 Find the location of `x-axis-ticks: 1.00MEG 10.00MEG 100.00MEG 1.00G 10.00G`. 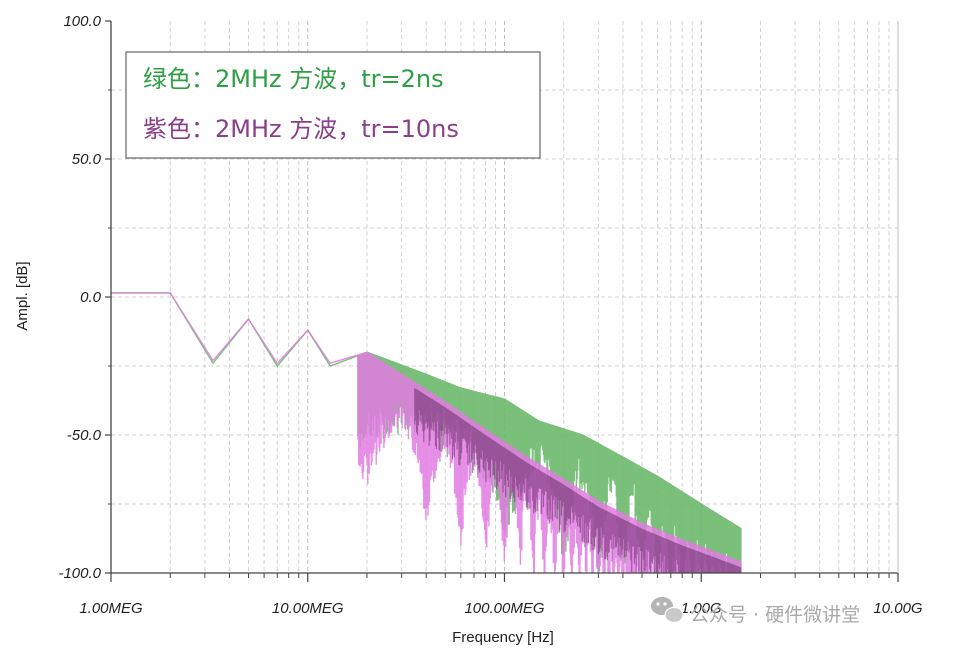

x-axis-ticks: 1.00MEG 10.00MEG 100.00MEG 1.00G 10.00G is located at coordinates (501, 595).